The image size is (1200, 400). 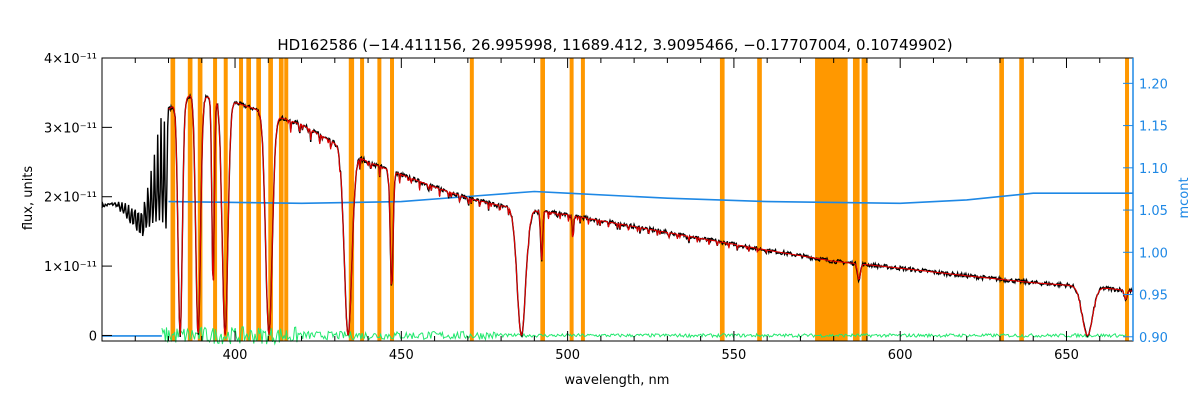 I want to click on y2-tick-label: 1.00, so click(x=1153, y=253).